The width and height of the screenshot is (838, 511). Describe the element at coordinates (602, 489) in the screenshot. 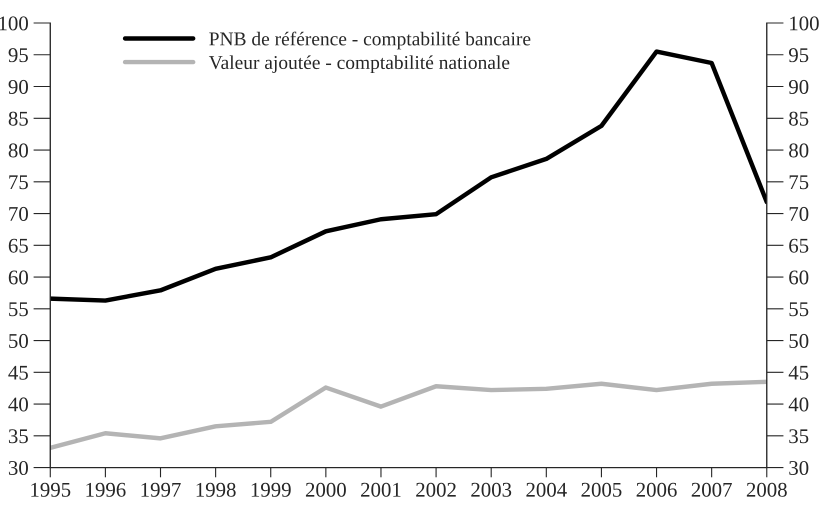

I see `x-tick-label: 2005` at that location.